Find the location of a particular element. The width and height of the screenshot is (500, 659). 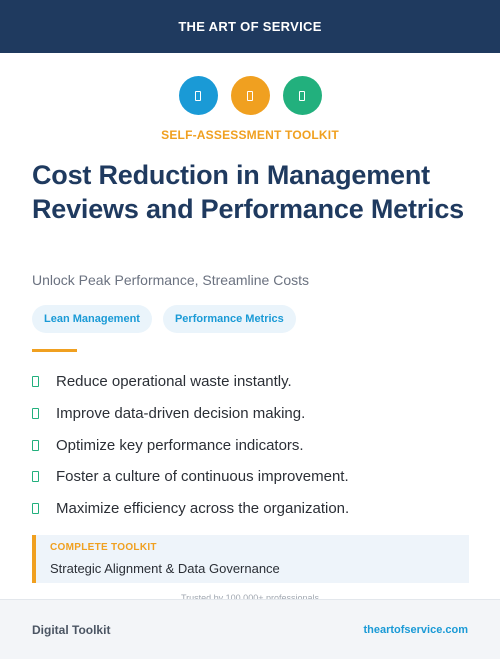

list-item: Reduce operational waste instantly. is located at coordinates (252, 382).